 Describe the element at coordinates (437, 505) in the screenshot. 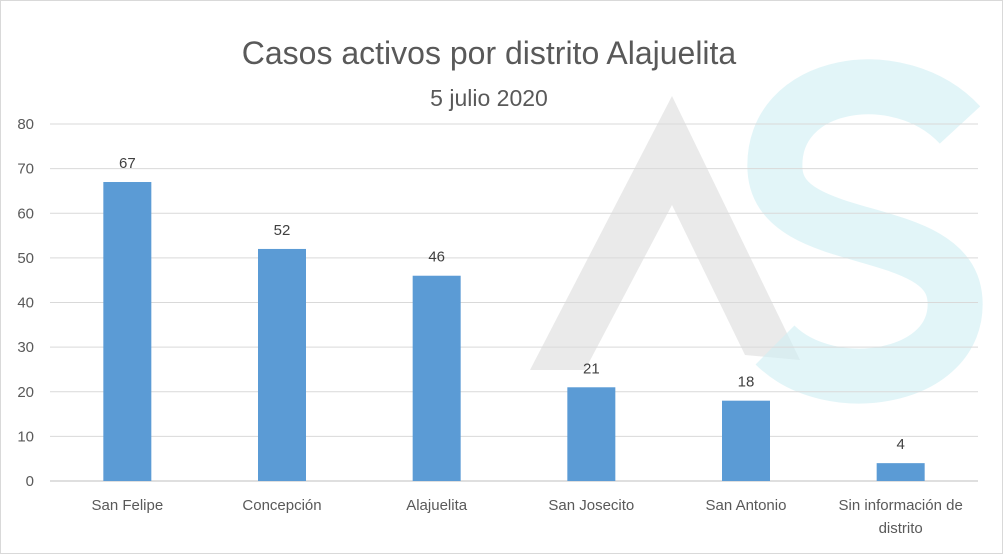

I see `x-tick-label: Alajuelita` at that location.